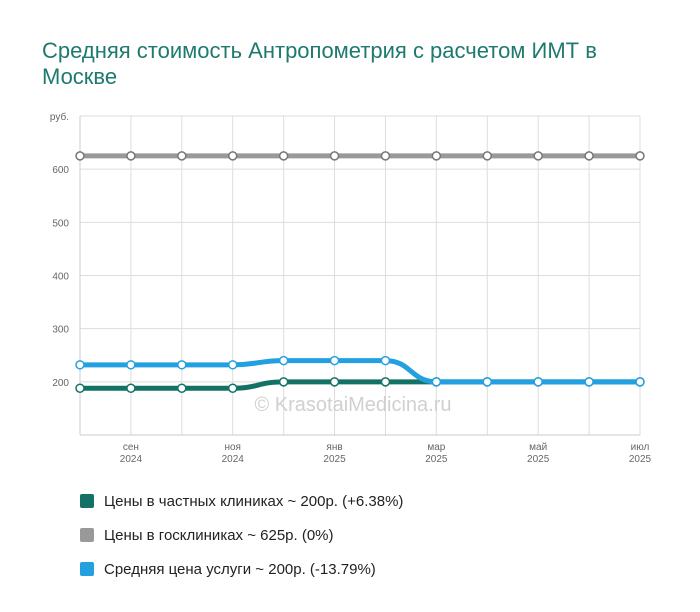 This screenshot has width=700, height=612. Describe the element at coordinates (640, 447) in the screenshot. I see `x-tick-label-month: июл` at that location.